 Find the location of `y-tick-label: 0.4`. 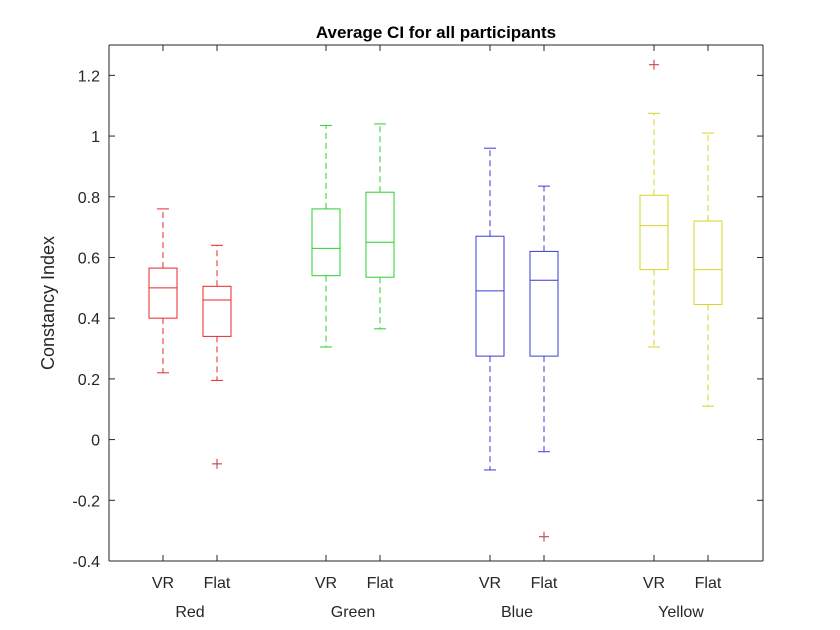

y-tick-label: 0.4 is located at coordinates (89, 319).